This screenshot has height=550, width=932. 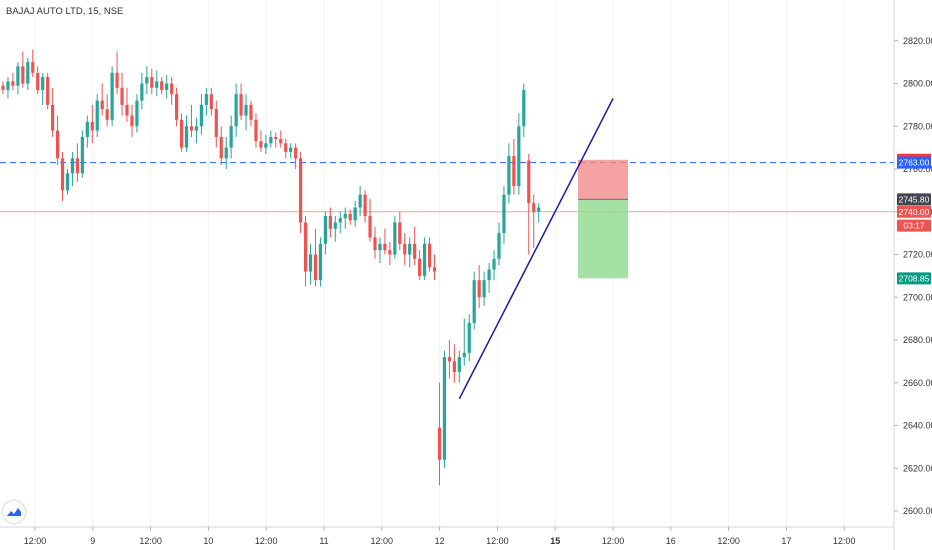 I want to click on price-label-text: 03:17, so click(x=914, y=226).